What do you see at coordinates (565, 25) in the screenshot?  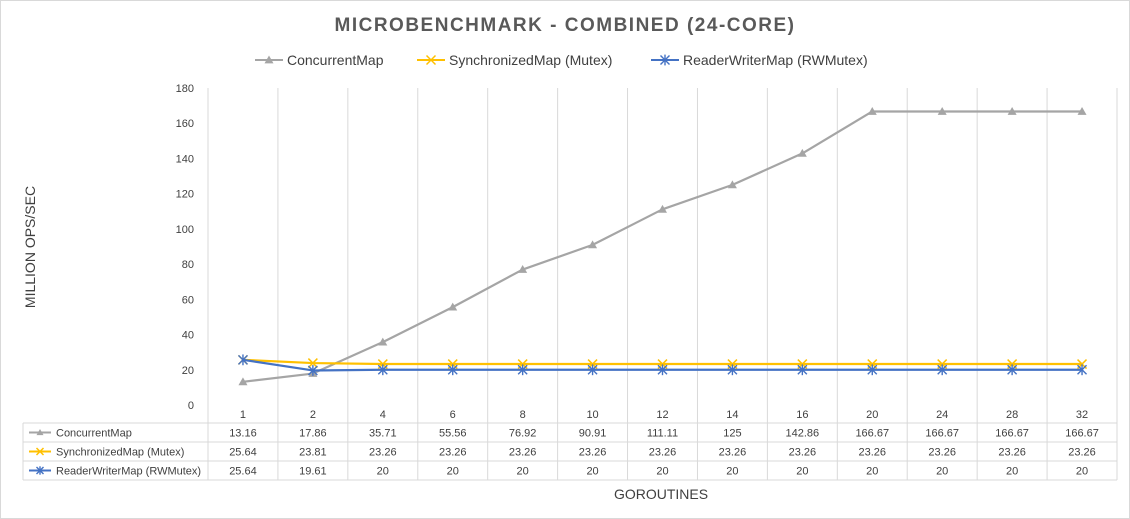 I see `chart-title: MICROBENCHMARK - COMBINED (24-CORE)` at bounding box center [565, 25].